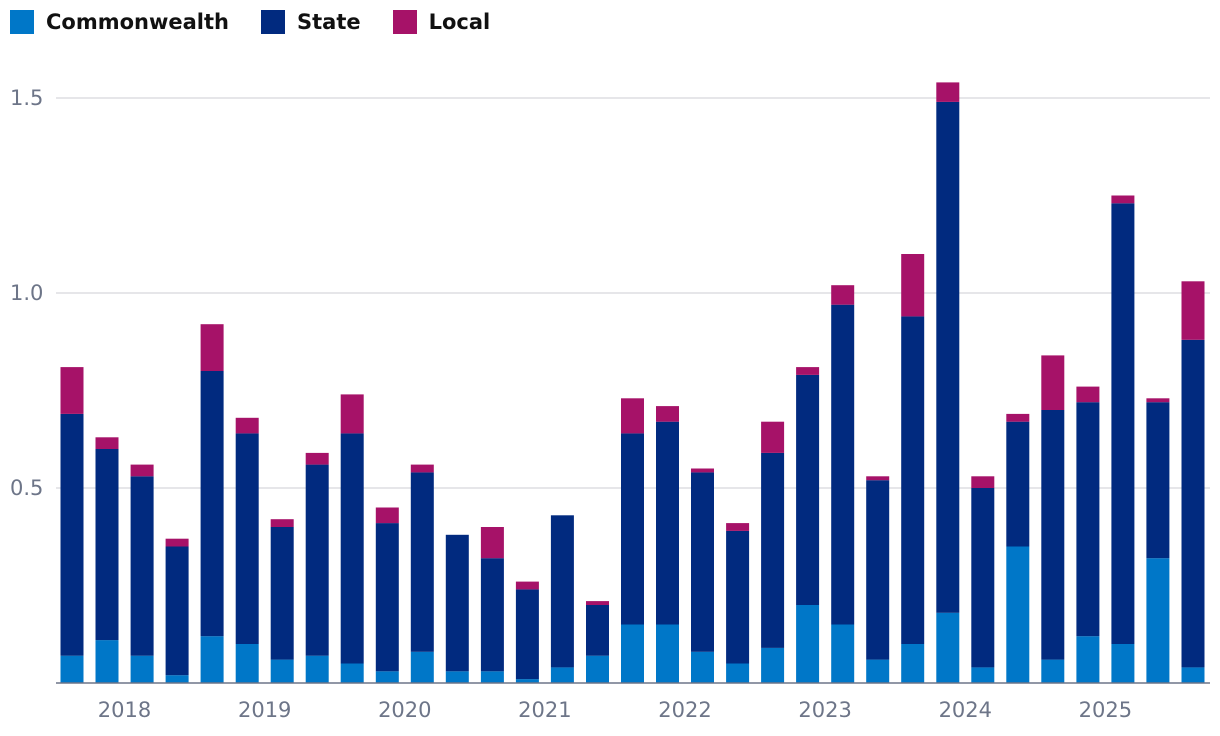  What do you see at coordinates (107, 545) in the screenshot?
I see `bar-state-2018Q1` at bounding box center [107, 545].